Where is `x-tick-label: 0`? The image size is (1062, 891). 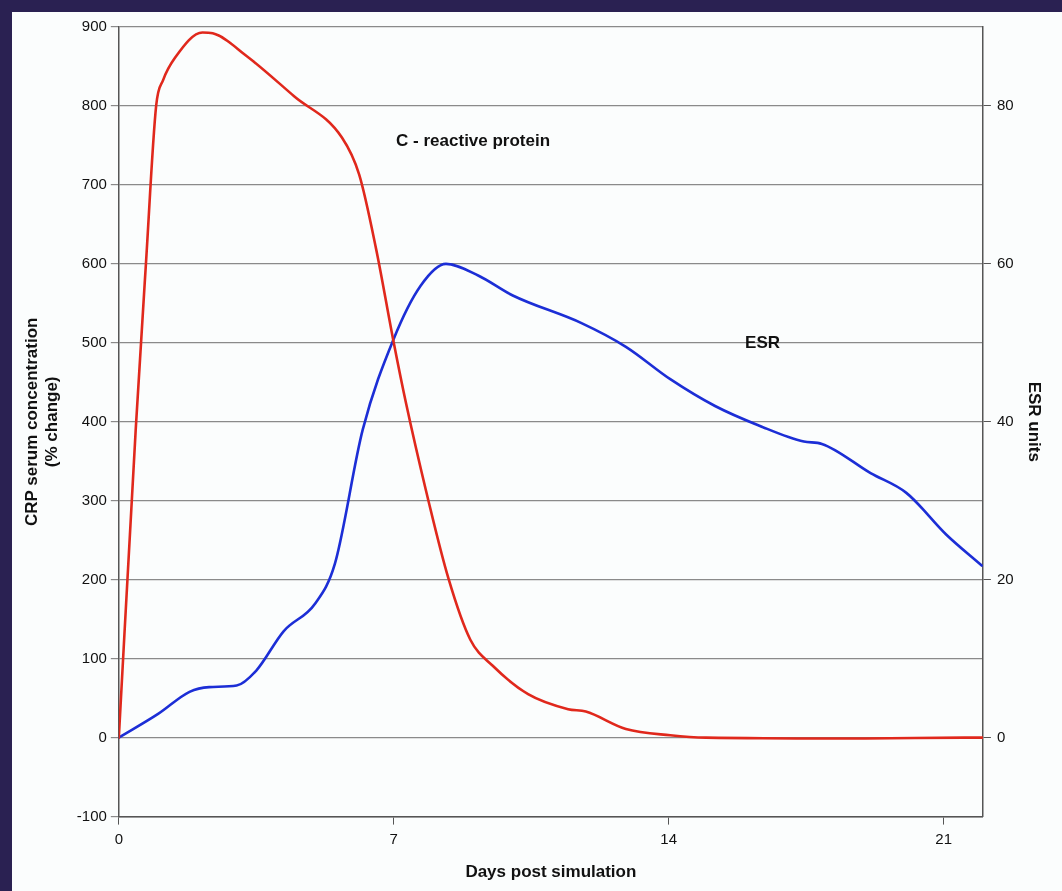
x-tick-label: 0 is located at coordinates (118, 838).